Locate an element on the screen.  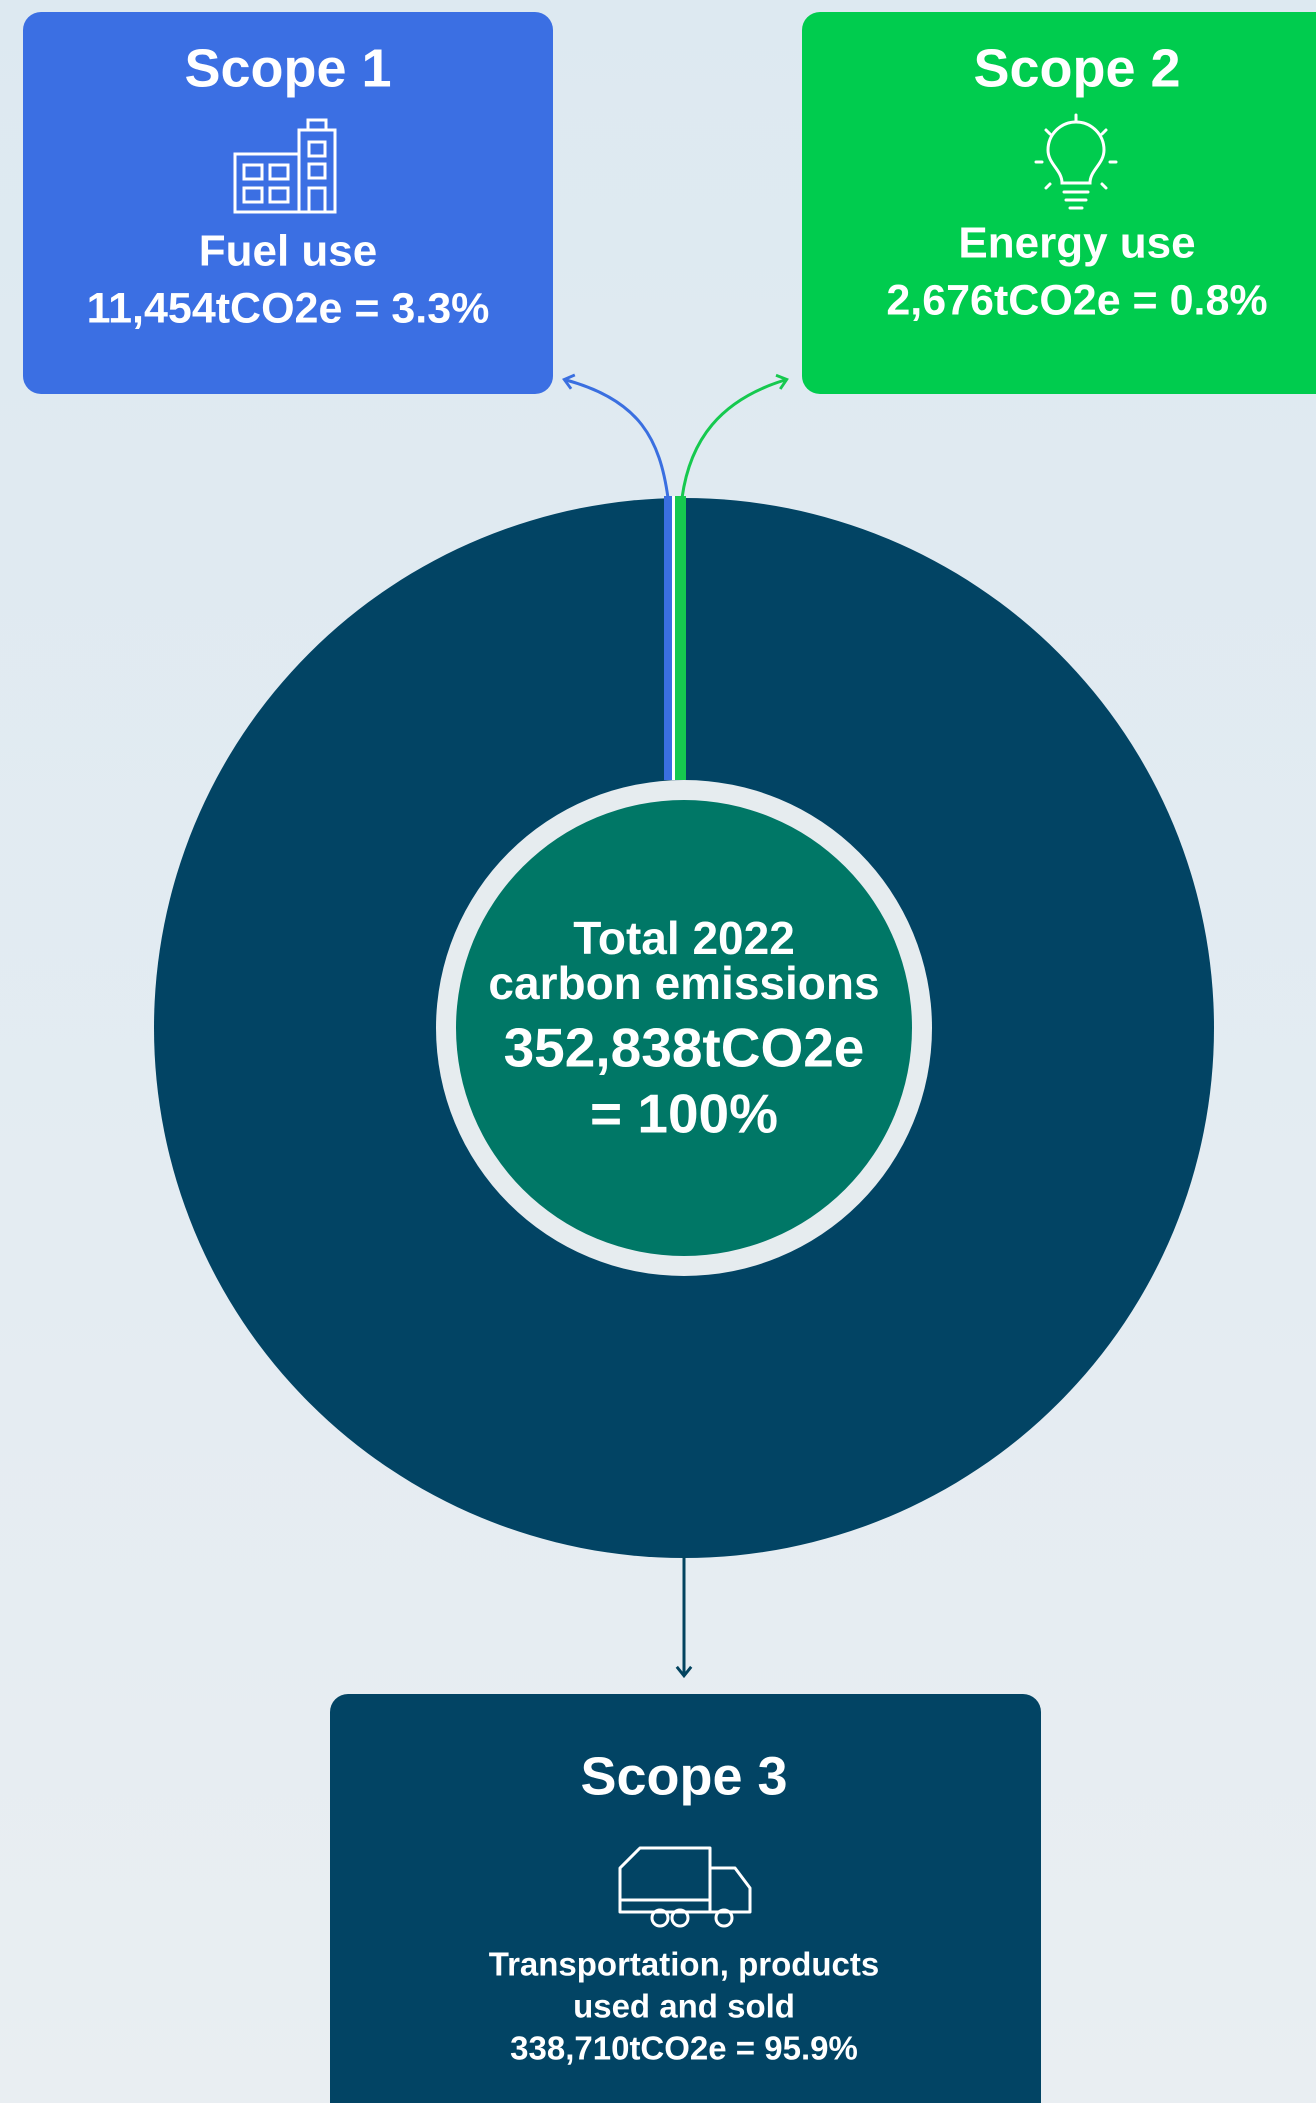
bulb-icon is located at coordinates (1076, 161).